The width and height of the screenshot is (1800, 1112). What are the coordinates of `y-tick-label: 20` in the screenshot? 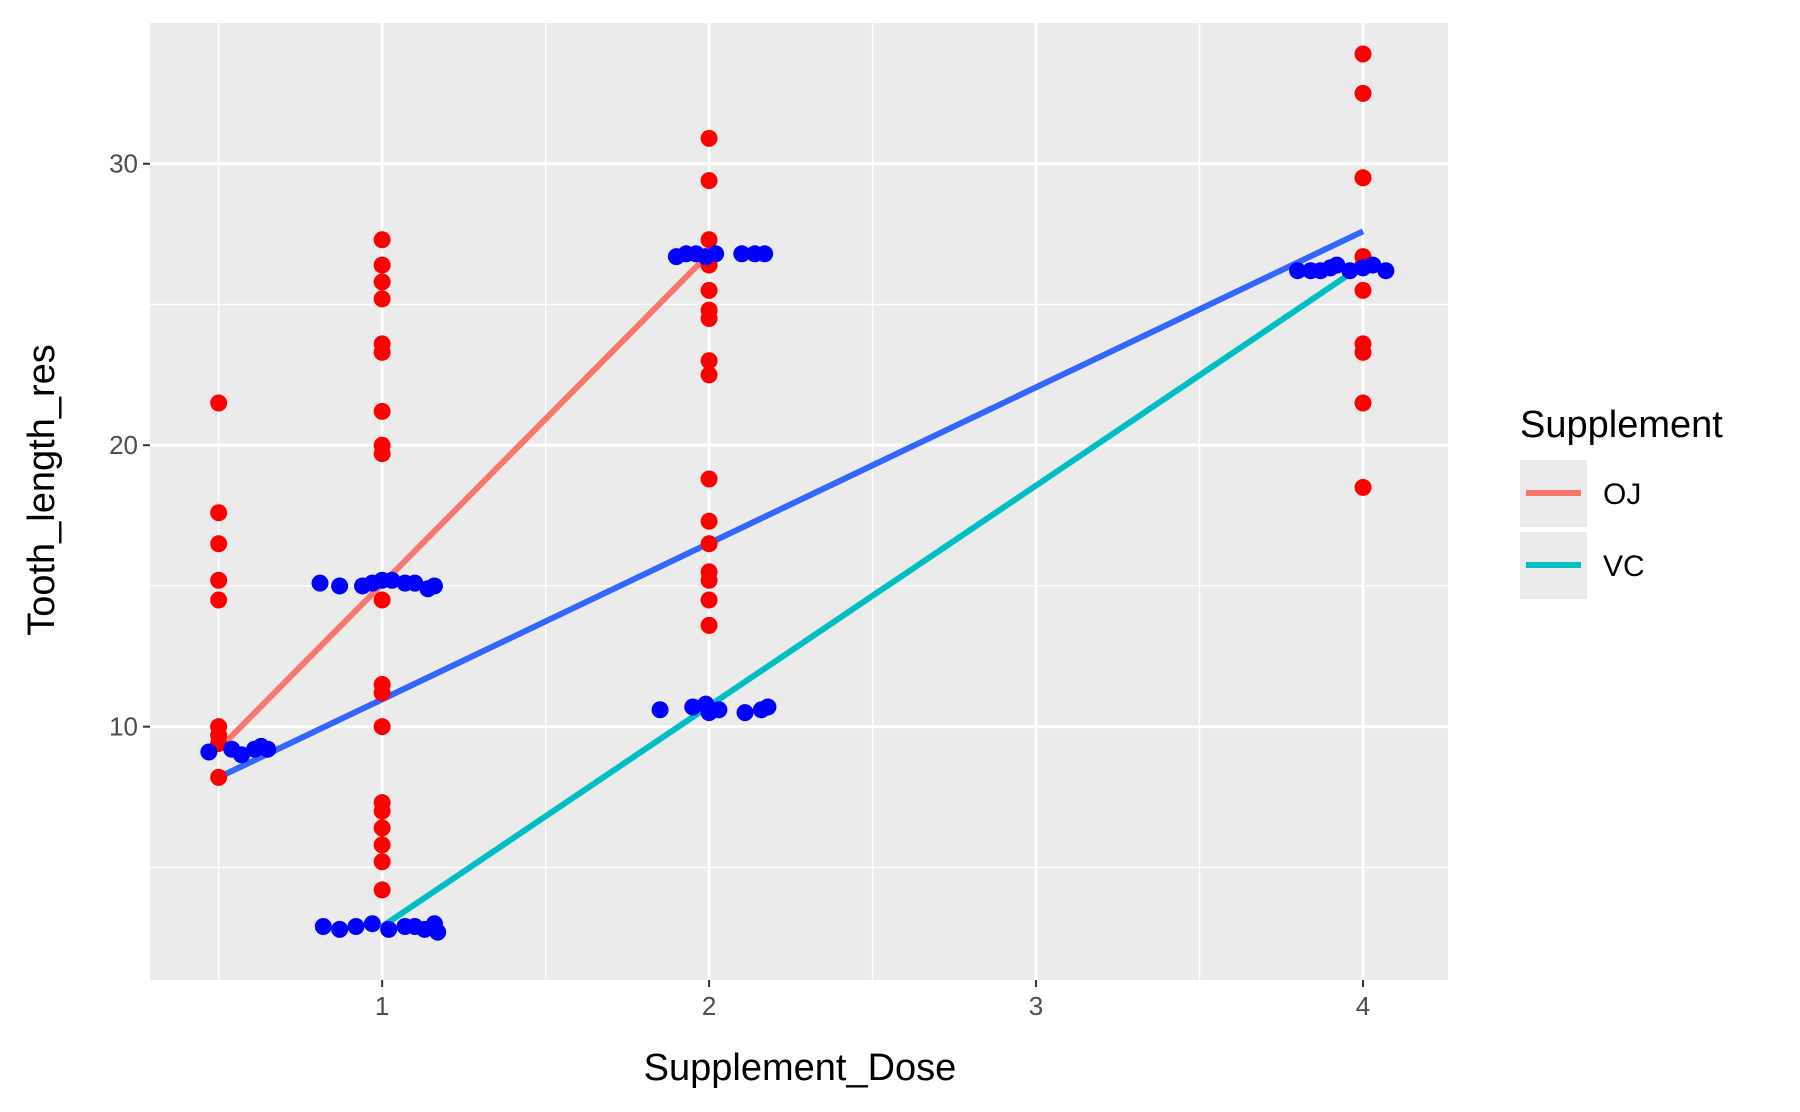 It's located at (123, 445).